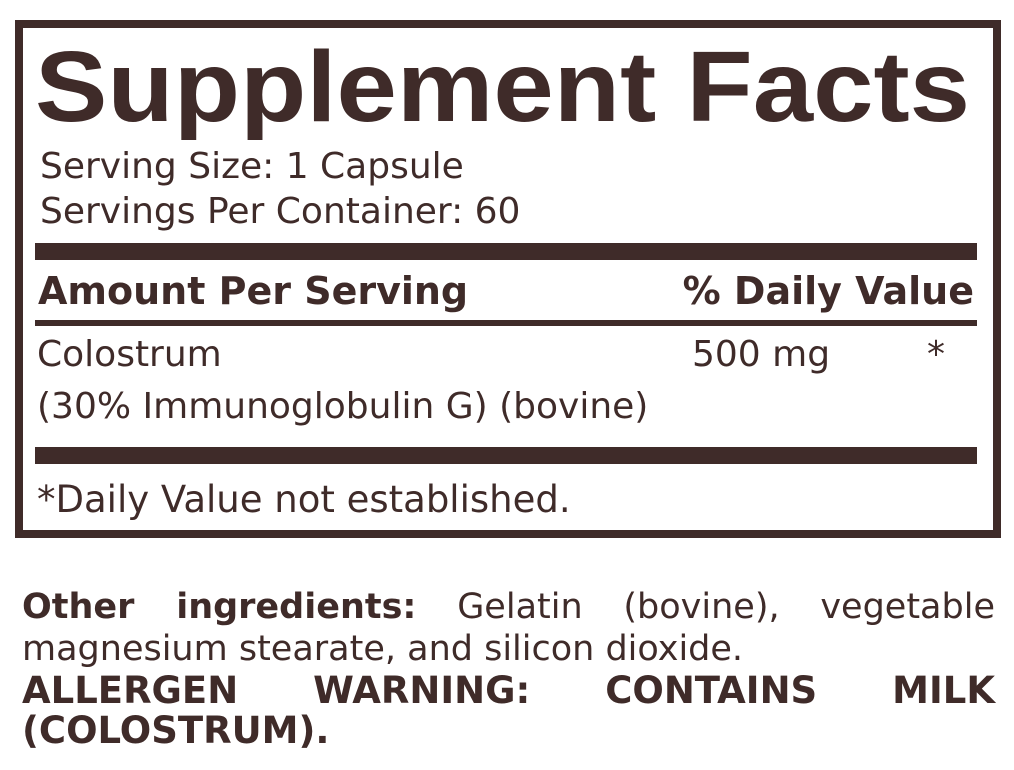 The image size is (1014, 770). I want to click on allergen-warning-line1: ALLERGEN WARNING: CONTAINS MILK, so click(508, 690).